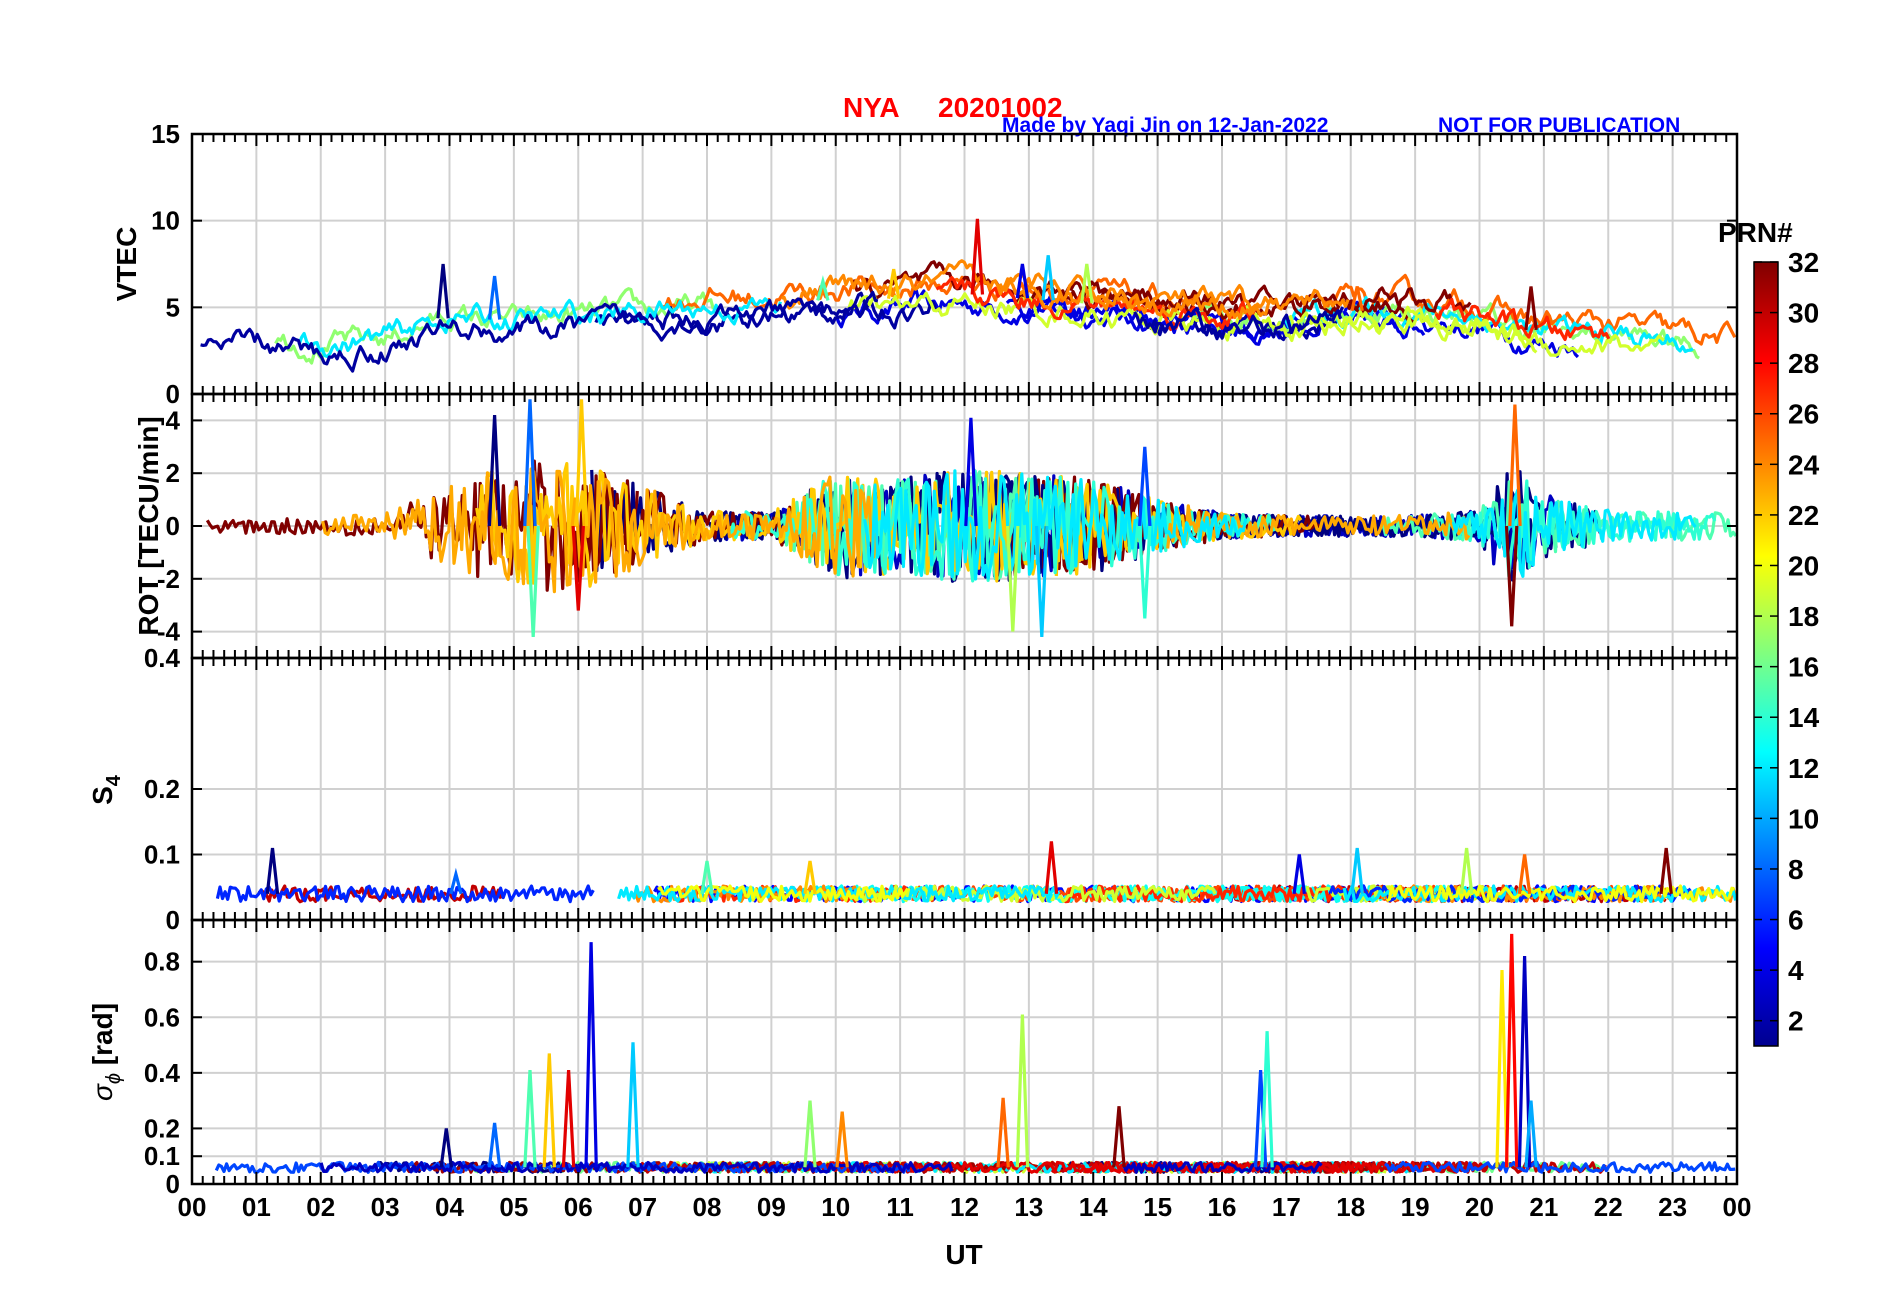 Image resolution: width=1902 pixels, height=1292 pixels. Describe the element at coordinates (1222, 1207) in the screenshot. I see `x-tick-label: 16` at that location.